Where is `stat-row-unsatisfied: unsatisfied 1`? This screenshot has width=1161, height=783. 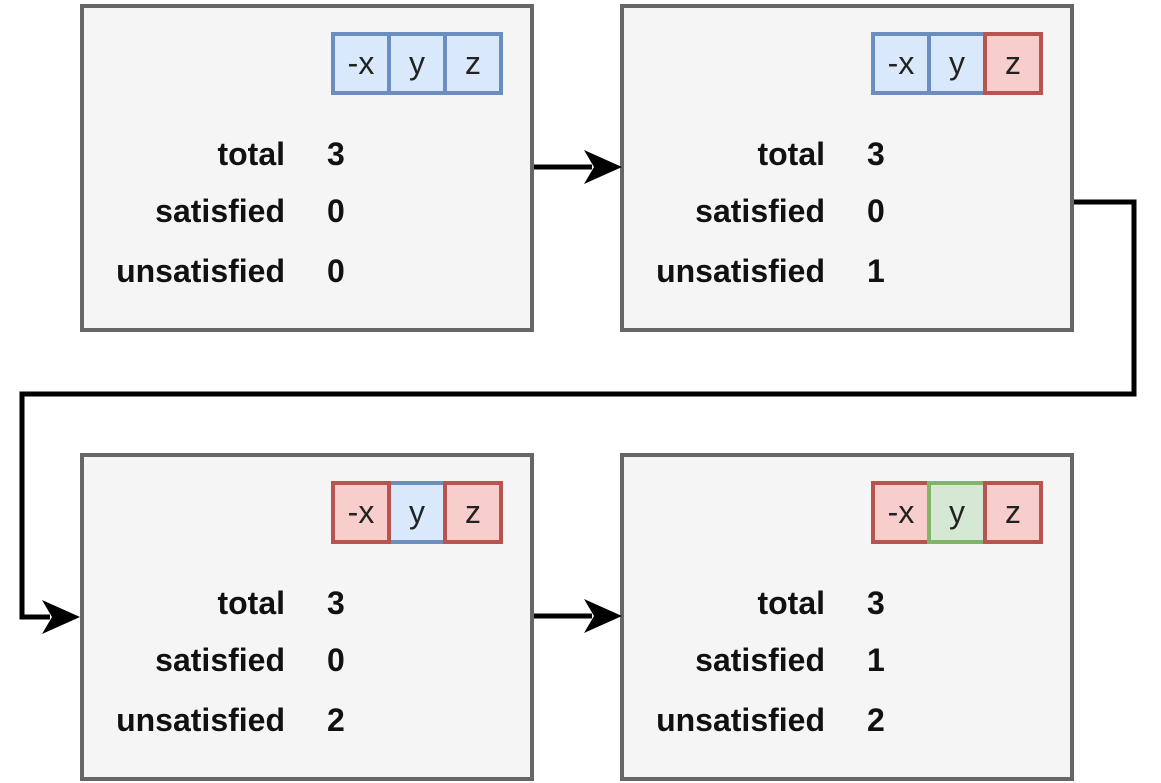
stat-row-unsatisfied: unsatisfied 1 is located at coordinates (847, 271).